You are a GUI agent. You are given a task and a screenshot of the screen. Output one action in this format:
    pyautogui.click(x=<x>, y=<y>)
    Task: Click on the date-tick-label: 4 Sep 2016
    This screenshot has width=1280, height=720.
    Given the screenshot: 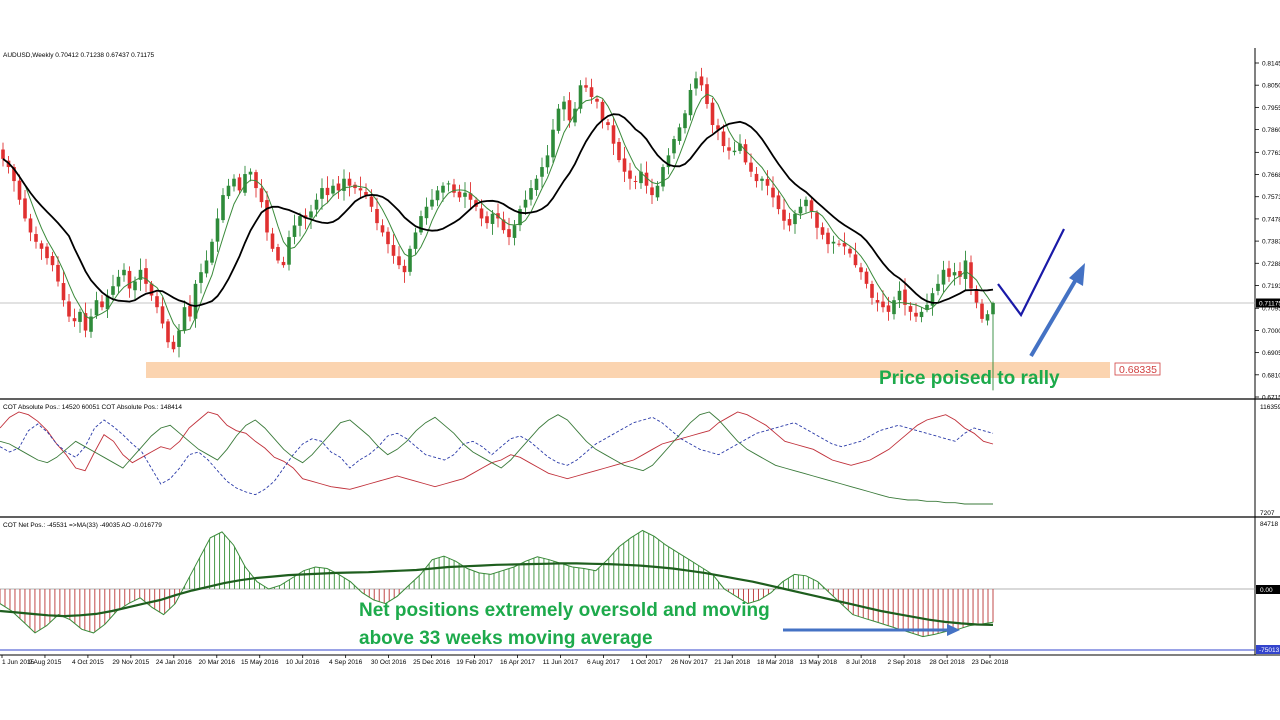 What is the action you would take?
    pyautogui.click(x=346, y=662)
    